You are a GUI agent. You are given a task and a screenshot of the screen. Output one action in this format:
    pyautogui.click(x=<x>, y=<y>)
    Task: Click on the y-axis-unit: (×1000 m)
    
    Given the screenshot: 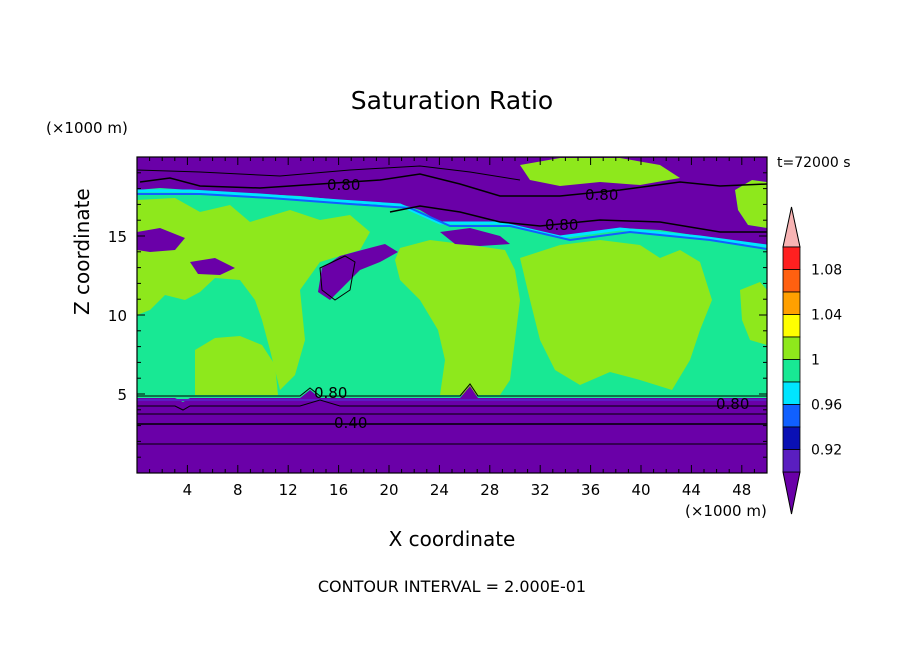 What is the action you would take?
    pyautogui.click(x=87, y=128)
    